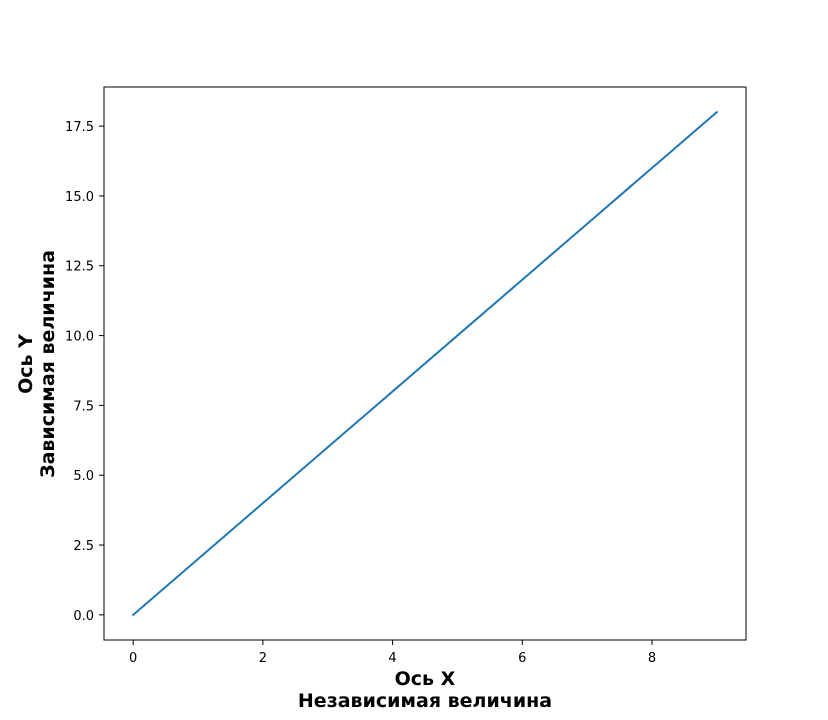 This screenshot has height=720, width=828. What do you see at coordinates (79, 127) in the screenshot?
I see `y-tick-label: 17.5` at bounding box center [79, 127].